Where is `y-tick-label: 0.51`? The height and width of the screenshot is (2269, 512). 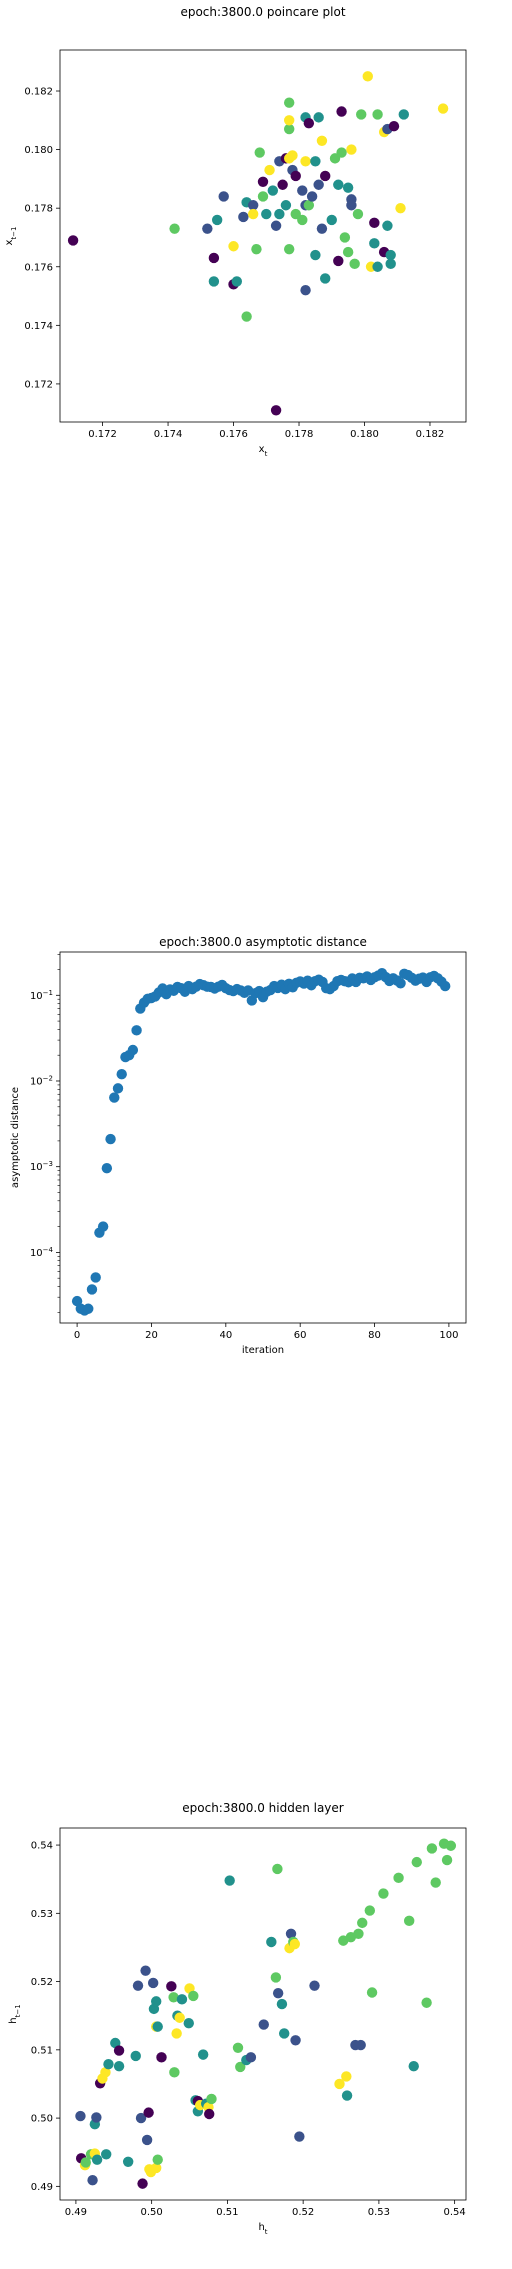
y-tick-label: 0.51 is located at coordinates (42, 2050).